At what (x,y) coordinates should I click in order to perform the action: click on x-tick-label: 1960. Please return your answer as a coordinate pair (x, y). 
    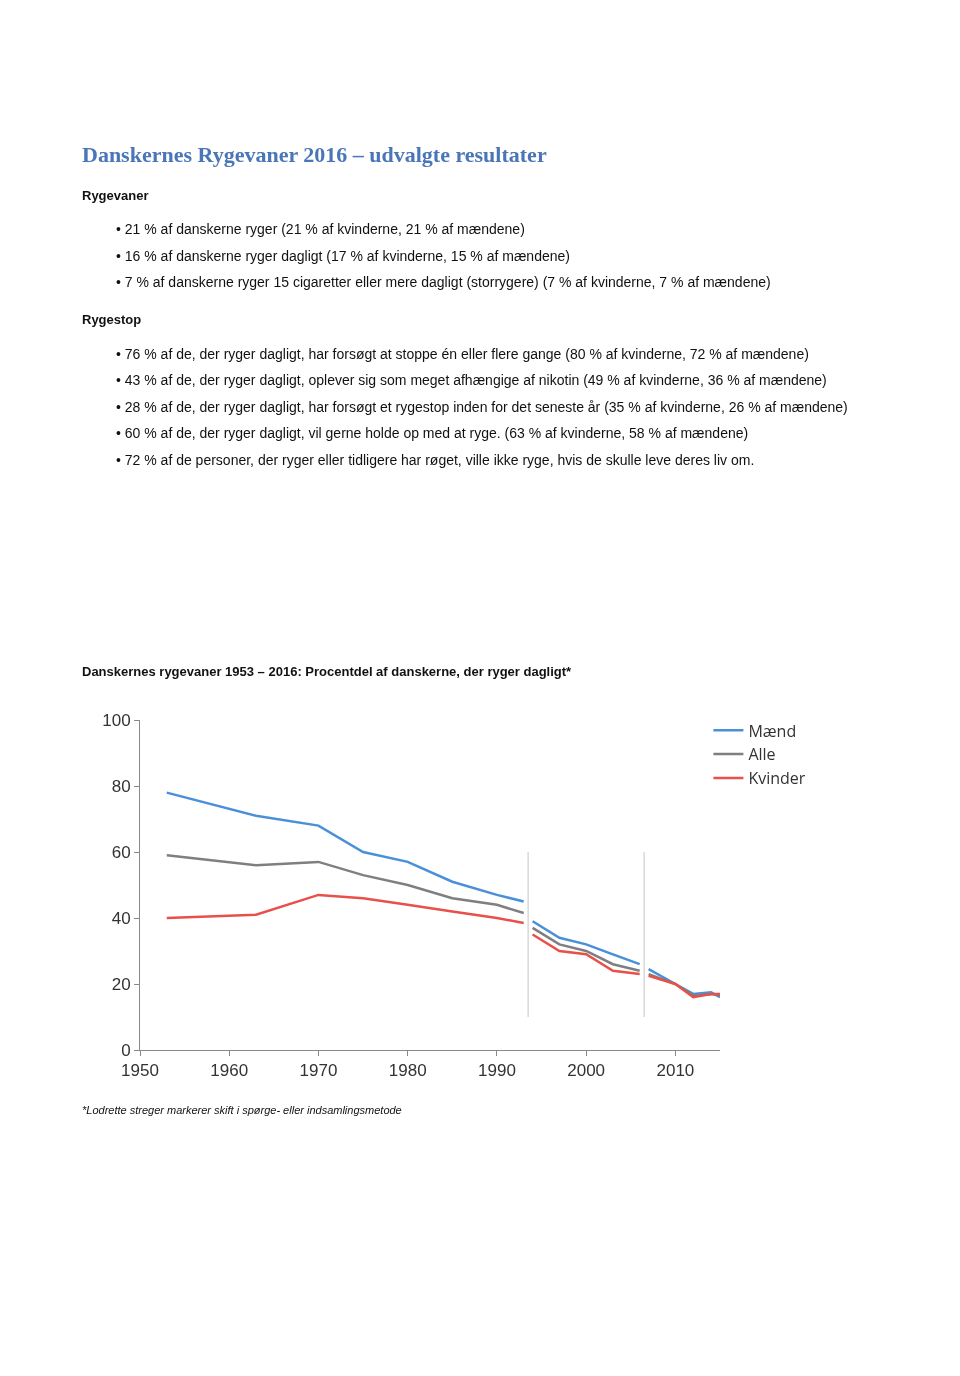
    Looking at the image, I should click on (229, 1071).